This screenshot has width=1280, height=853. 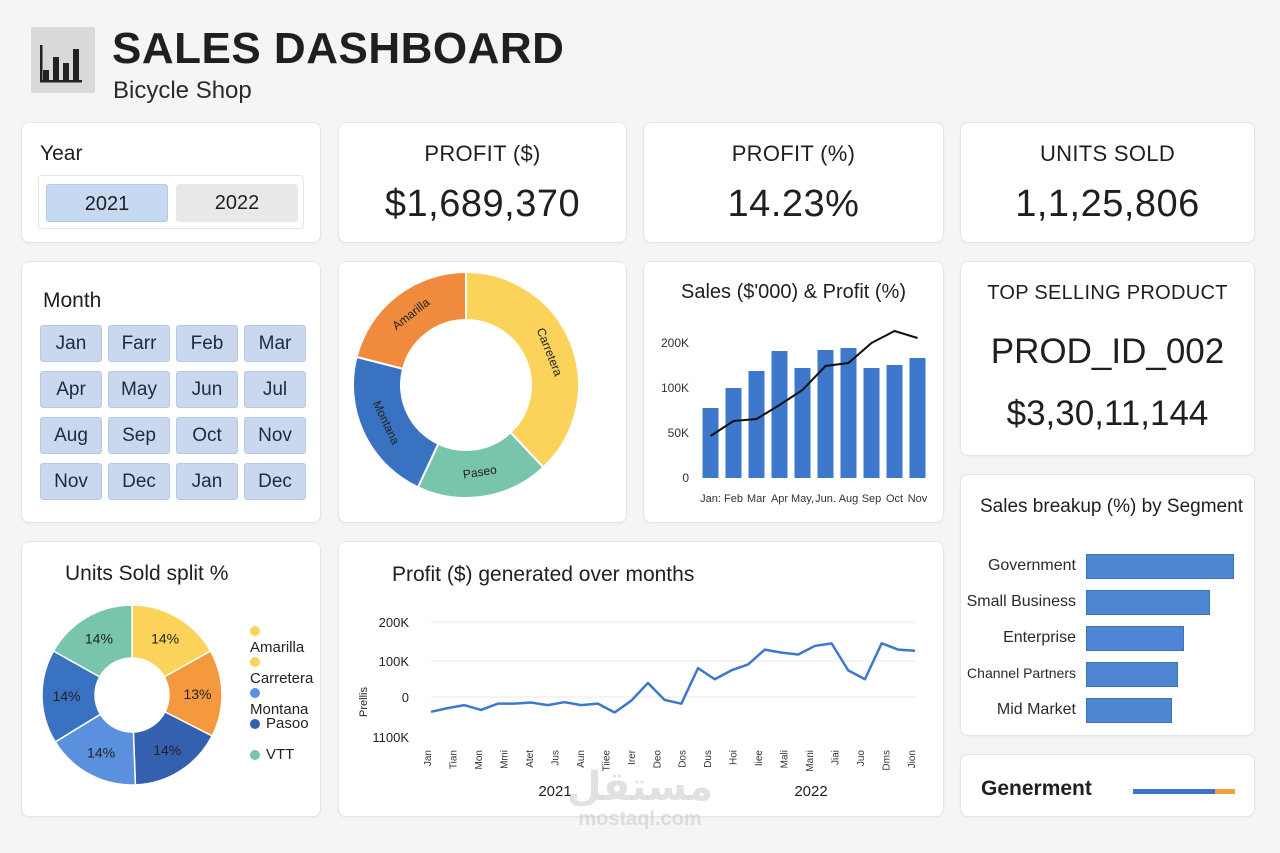 I want to click on top-product-value: $3,30,11,144, so click(x=1107, y=413).